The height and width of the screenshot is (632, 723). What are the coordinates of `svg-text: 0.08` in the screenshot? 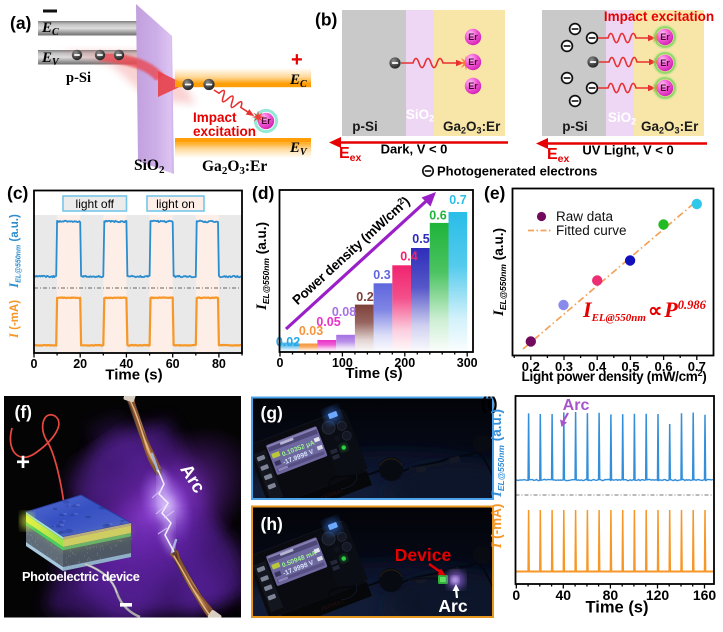 It's located at (344, 312).